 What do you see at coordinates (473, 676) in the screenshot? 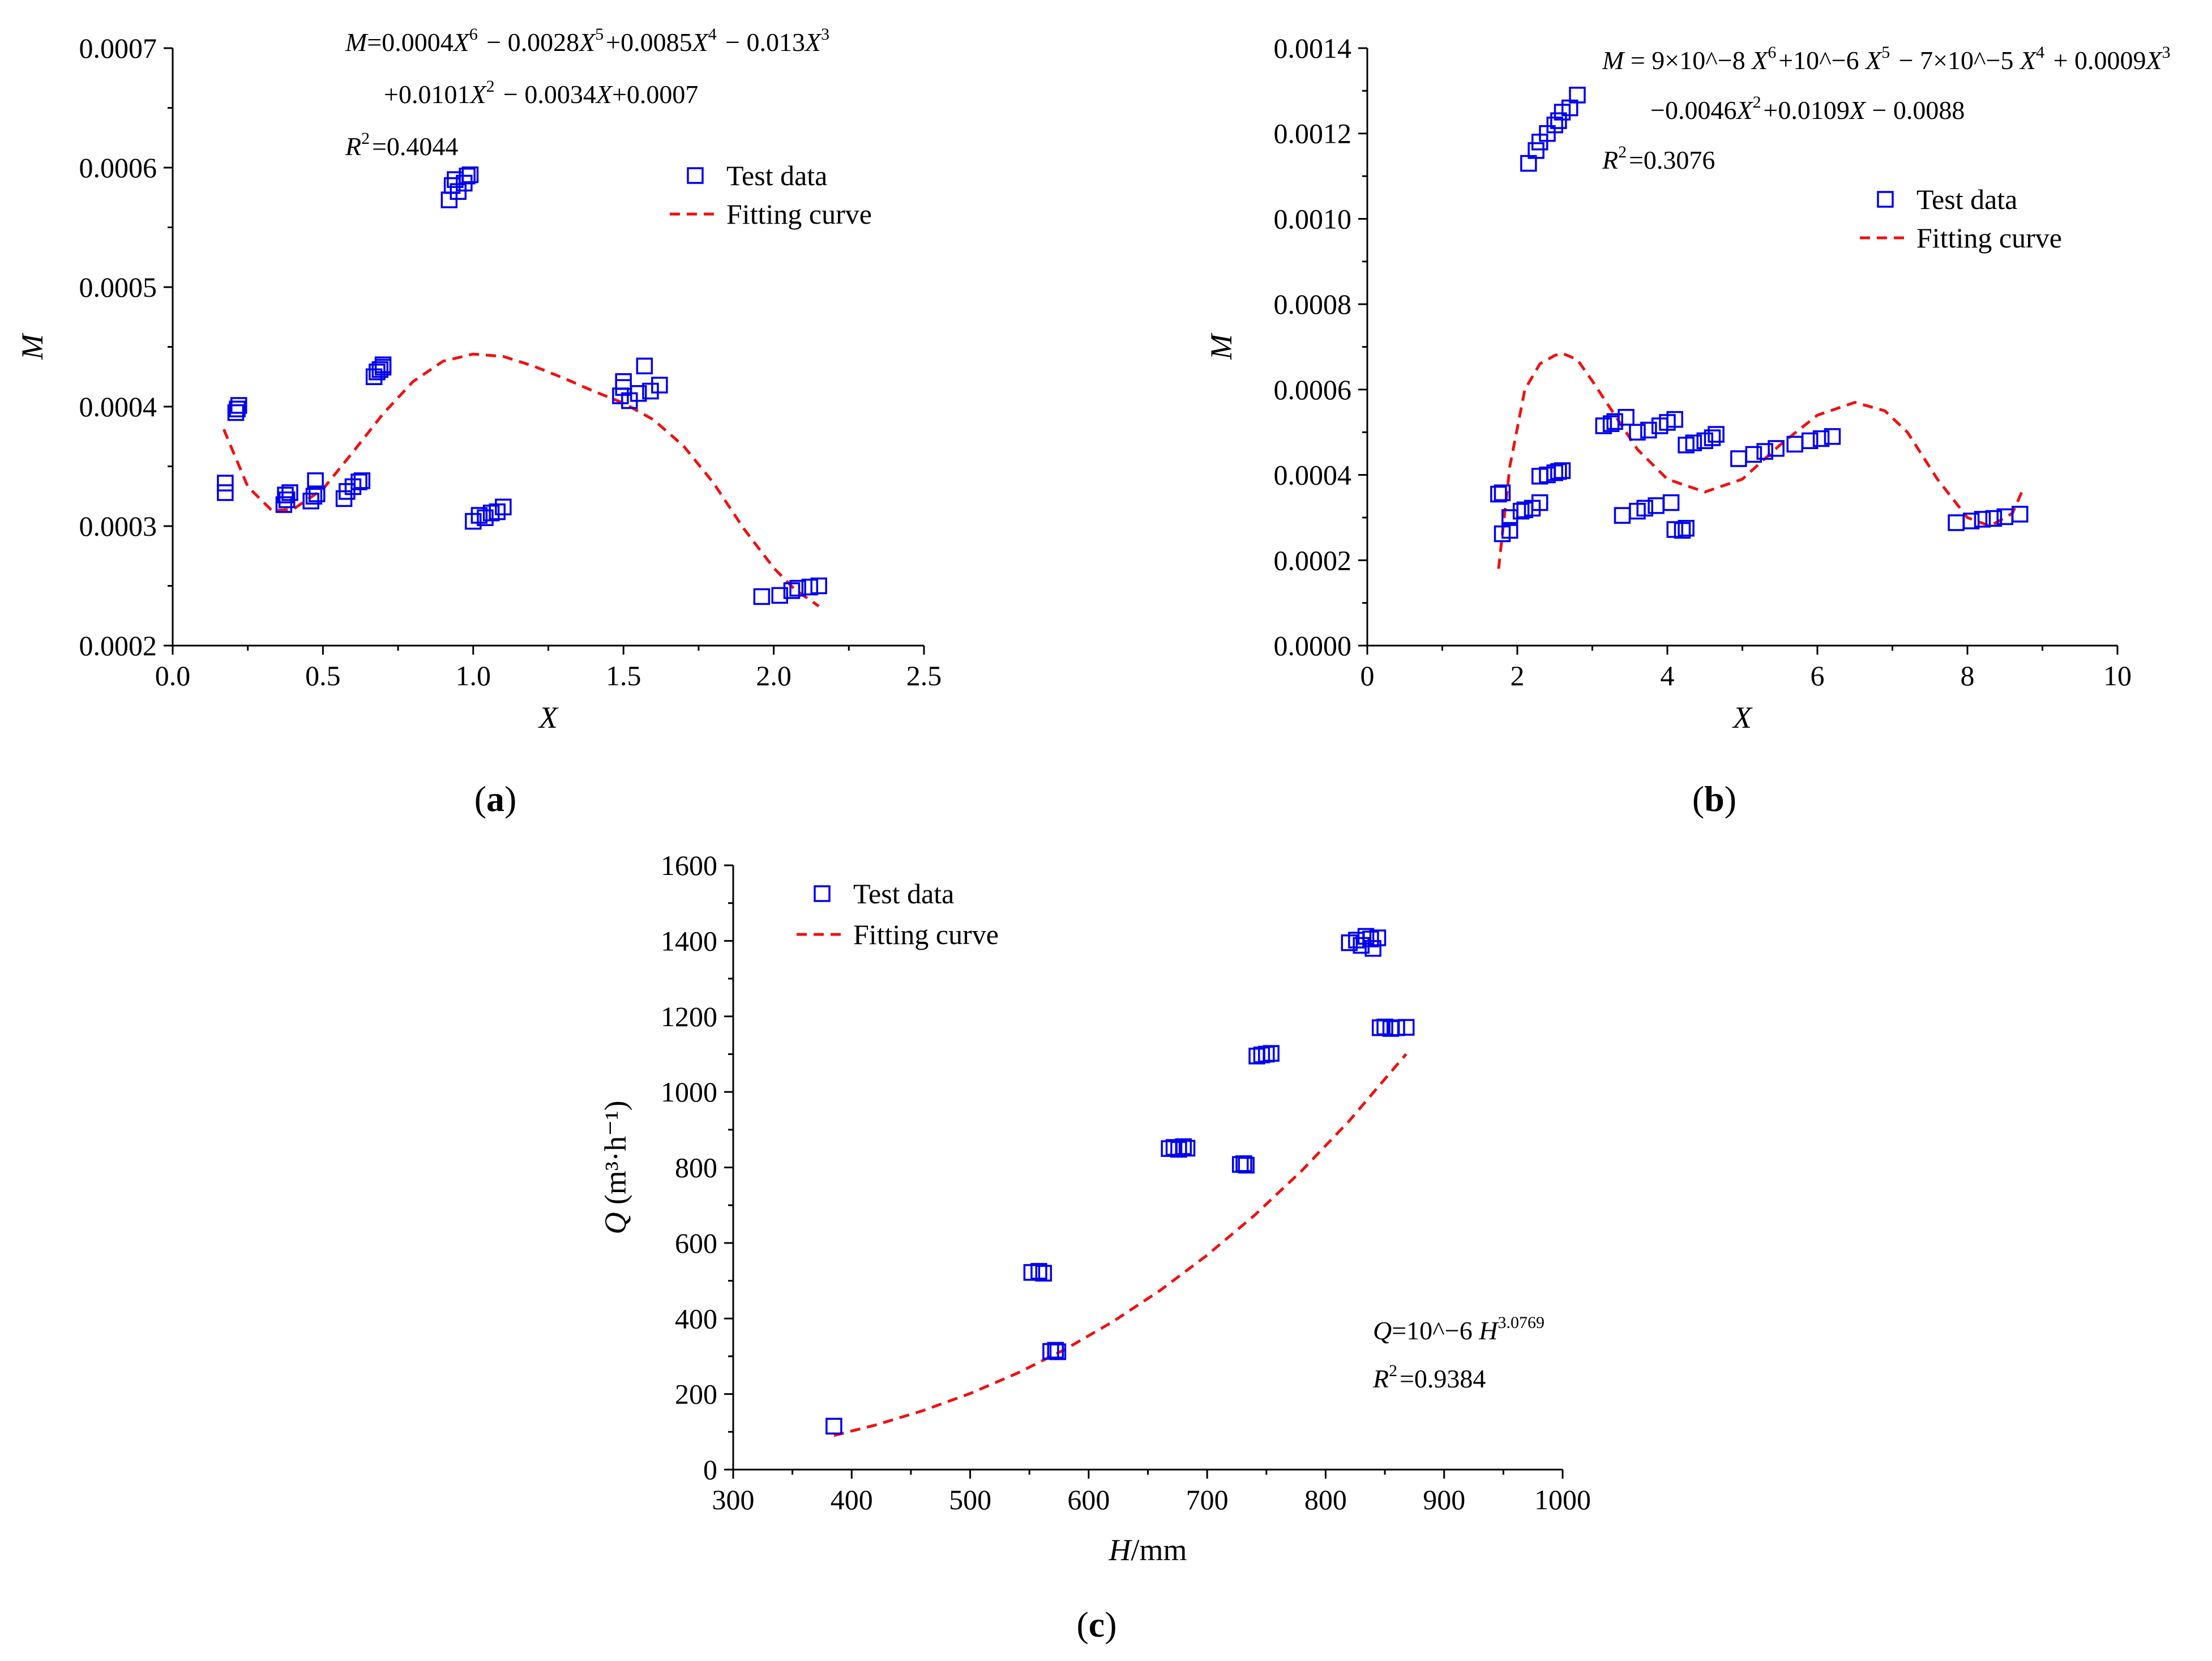
I see `x-tick-label: 1.0` at bounding box center [473, 676].